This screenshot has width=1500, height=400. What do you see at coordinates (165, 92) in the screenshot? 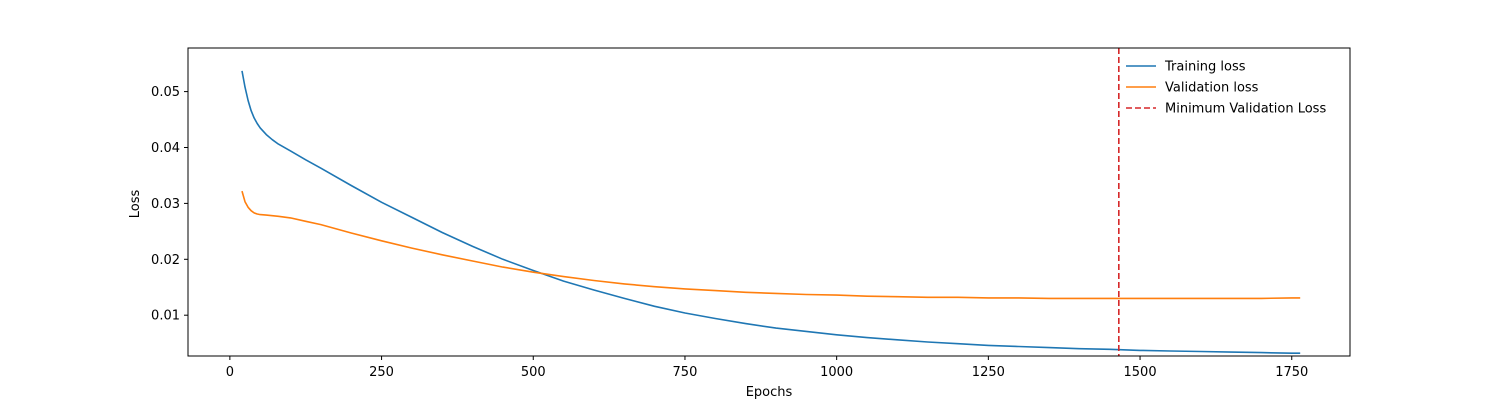
I see `y-tick-label: 0.05` at bounding box center [165, 92].